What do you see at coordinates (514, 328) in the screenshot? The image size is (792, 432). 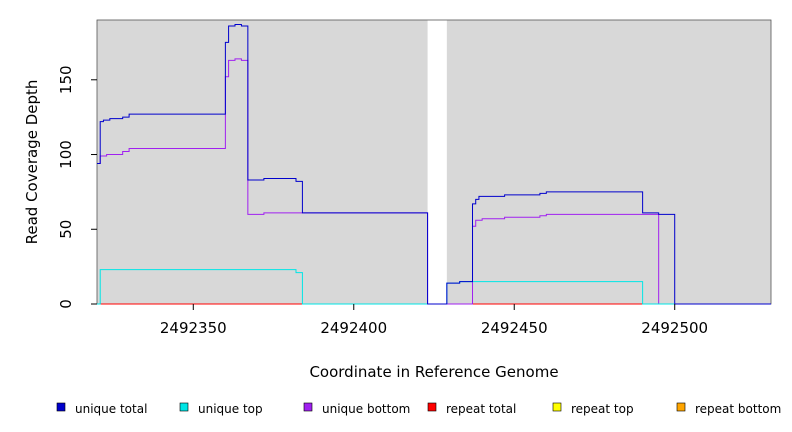 I see `x-tick-label: 2492450` at bounding box center [514, 328].